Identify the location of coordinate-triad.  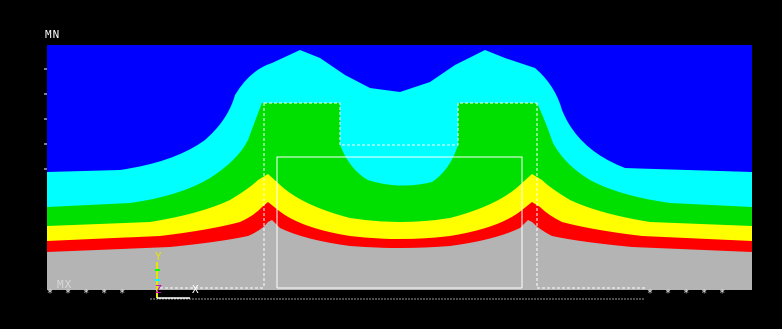
(172, 280).